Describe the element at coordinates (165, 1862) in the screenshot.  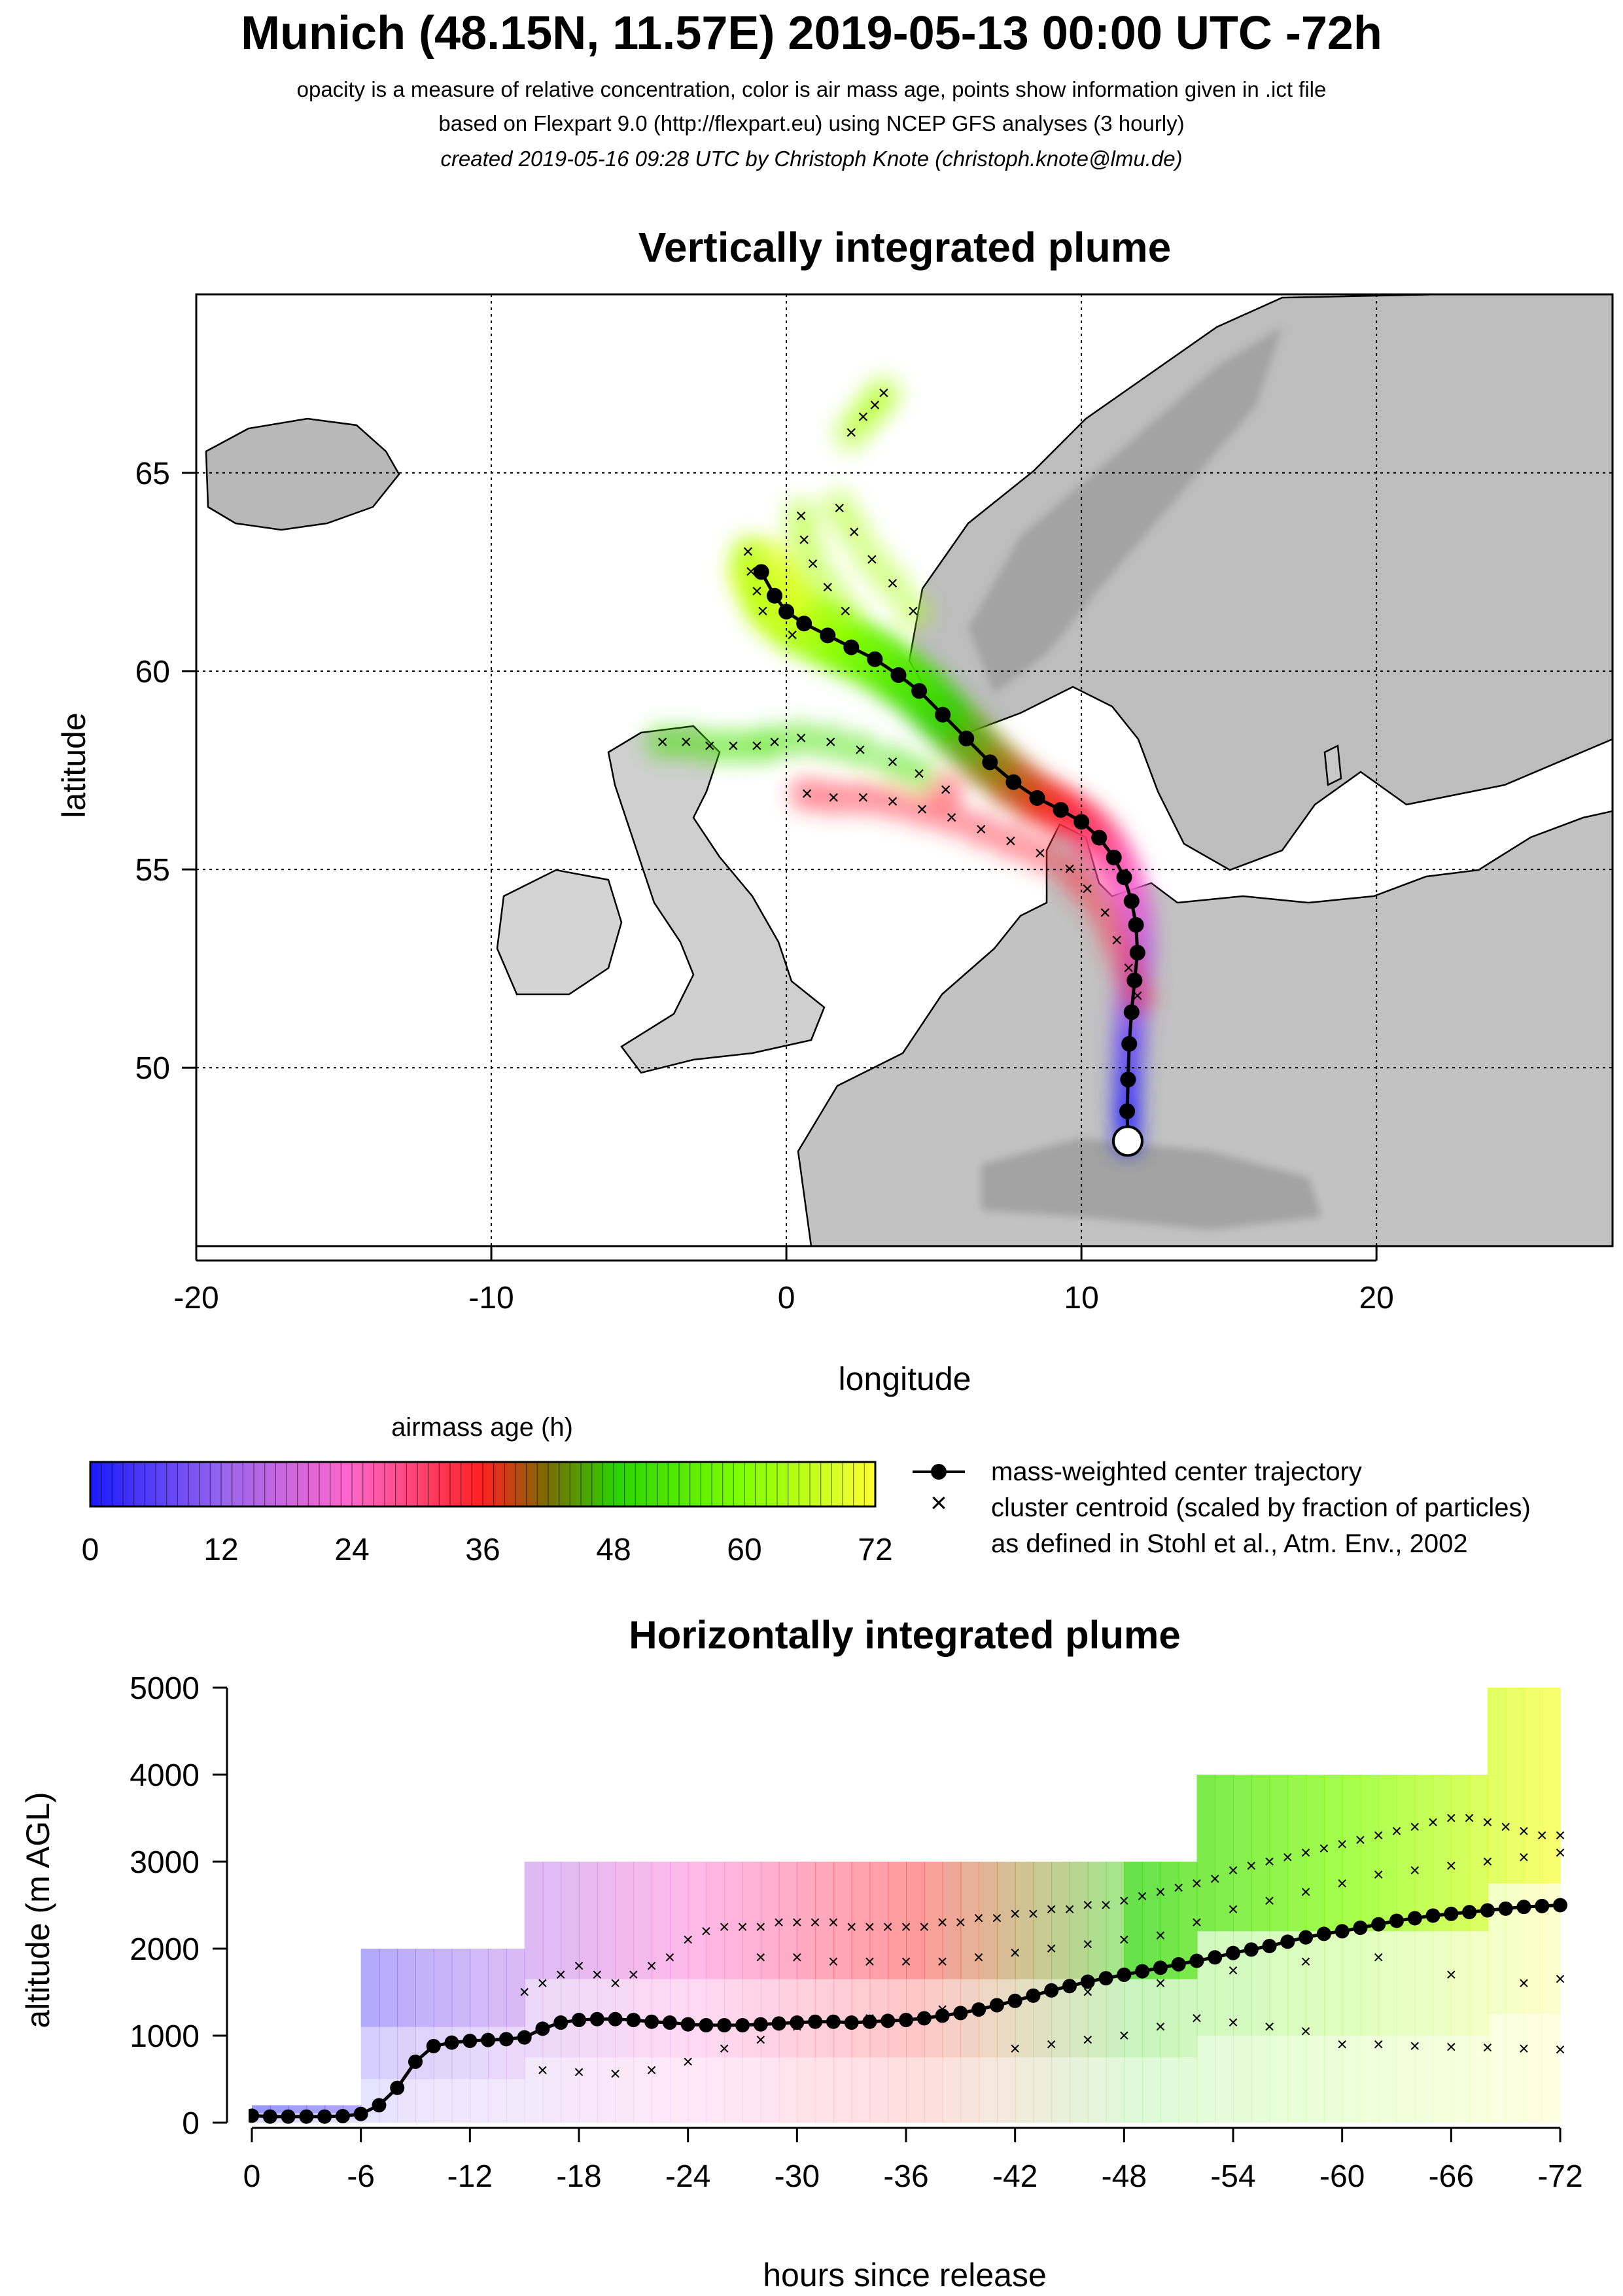
I see `profile-ytick-label: 3000` at that location.